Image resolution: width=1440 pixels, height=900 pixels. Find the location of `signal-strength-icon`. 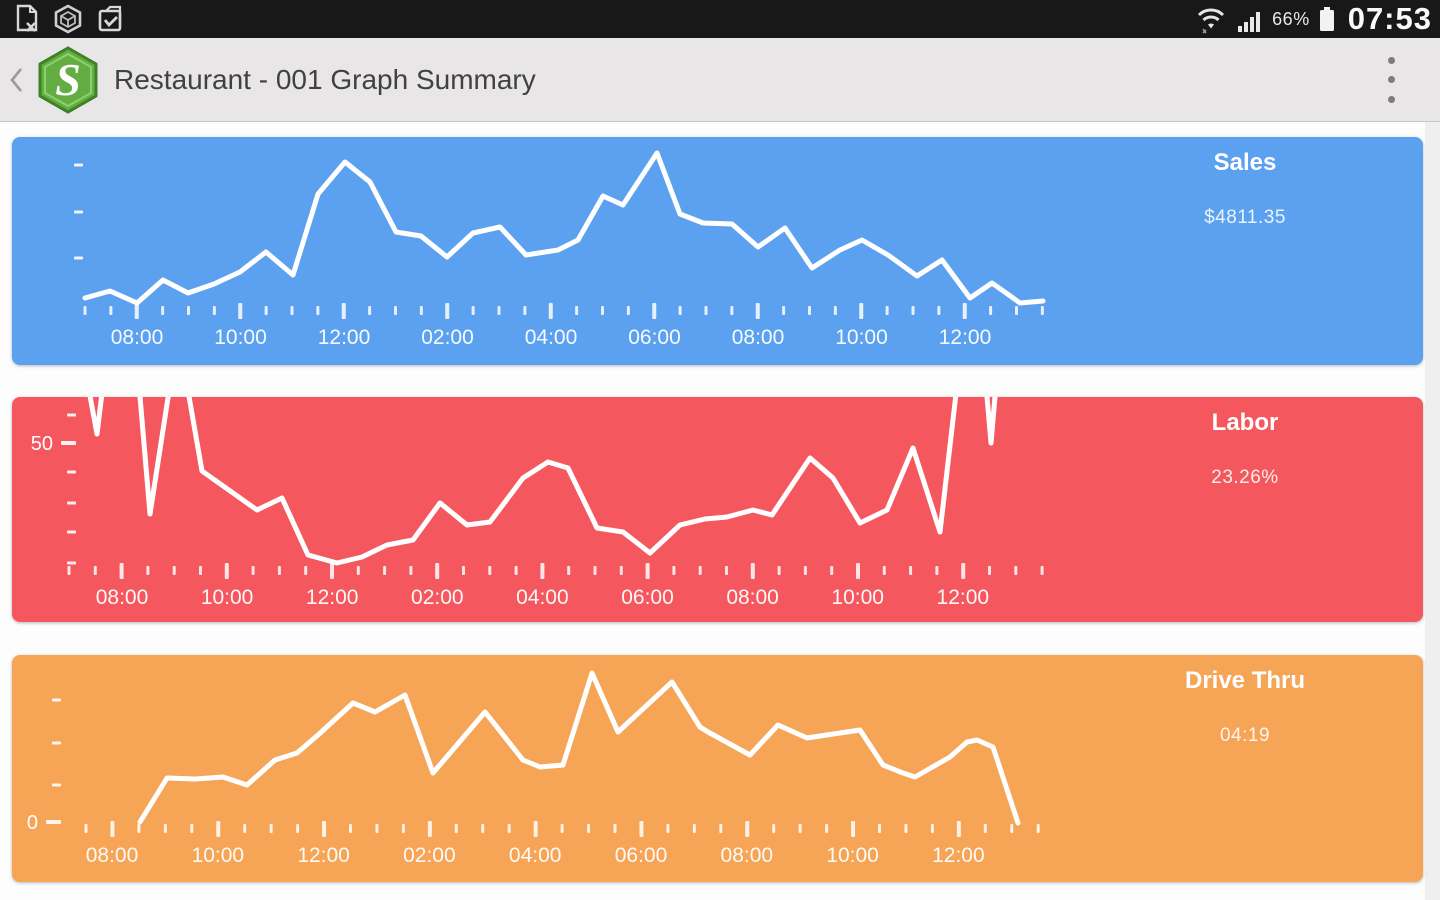

signal-strength-icon is located at coordinates (1249, 22).